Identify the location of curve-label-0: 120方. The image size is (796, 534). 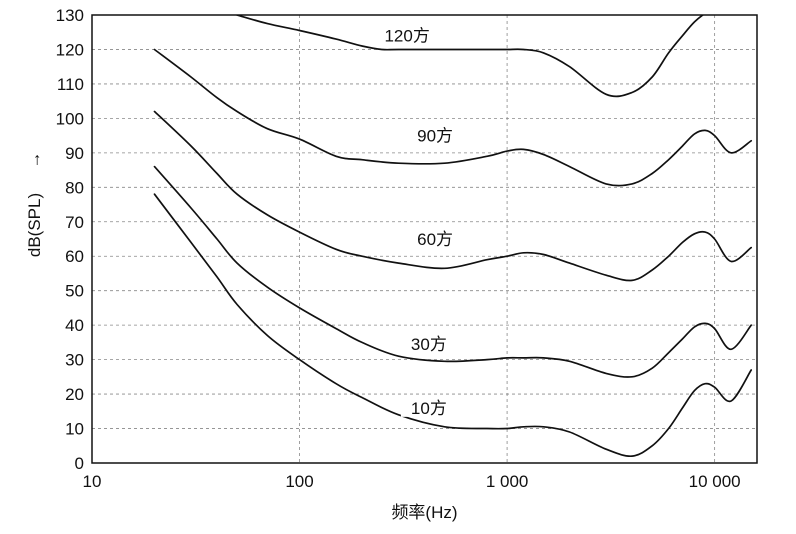
(406, 36).